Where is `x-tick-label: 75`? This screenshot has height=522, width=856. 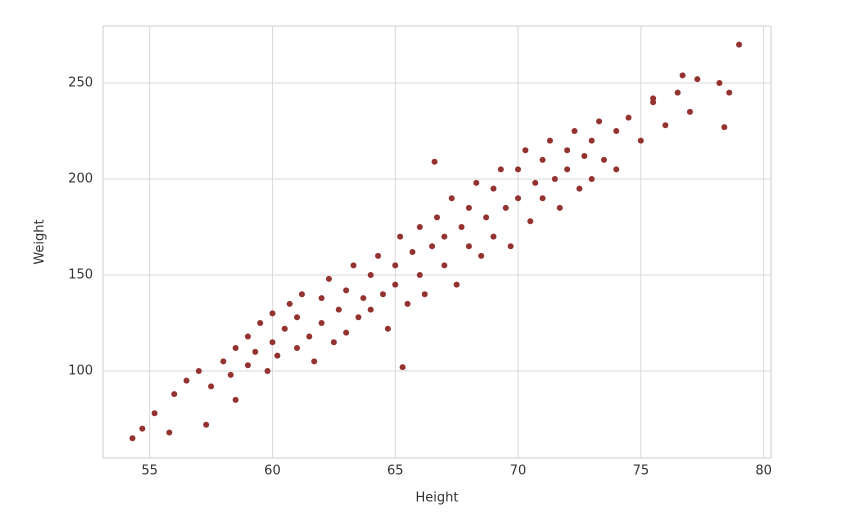 x-tick-label: 75 is located at coordinates (641, 471).